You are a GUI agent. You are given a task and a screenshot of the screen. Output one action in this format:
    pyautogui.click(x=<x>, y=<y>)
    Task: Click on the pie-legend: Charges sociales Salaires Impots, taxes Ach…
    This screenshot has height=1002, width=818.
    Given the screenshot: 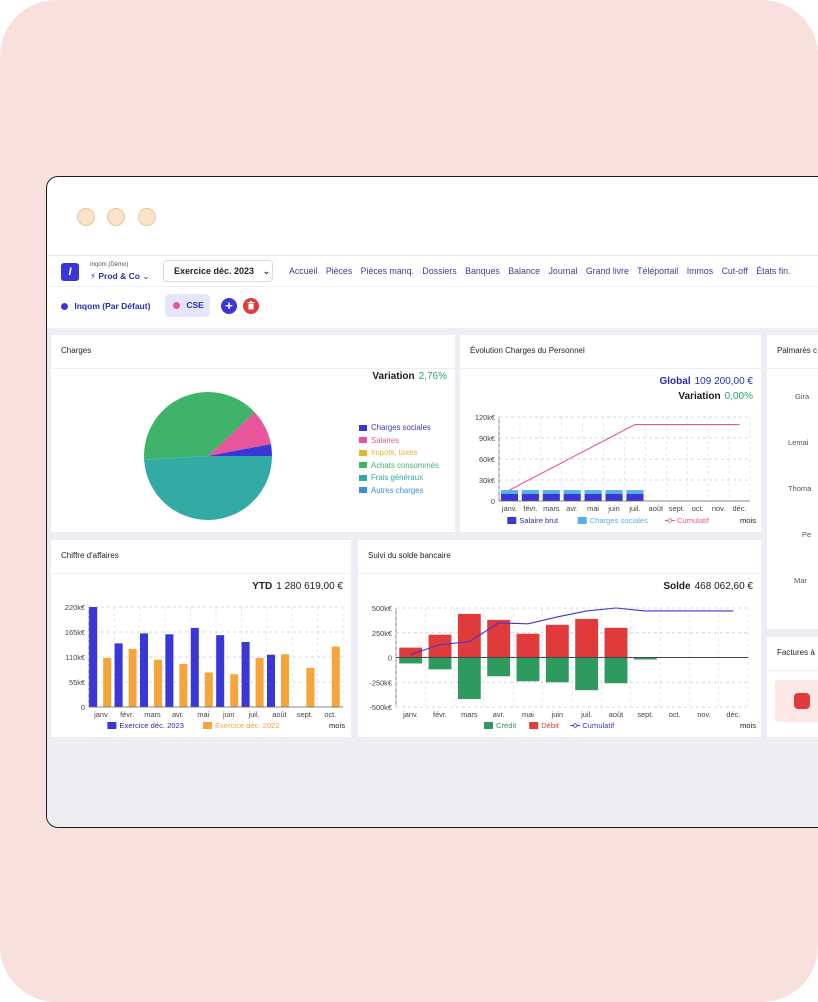 What is the action you would take?
    pyautogui.click(x=399, y=459)
    